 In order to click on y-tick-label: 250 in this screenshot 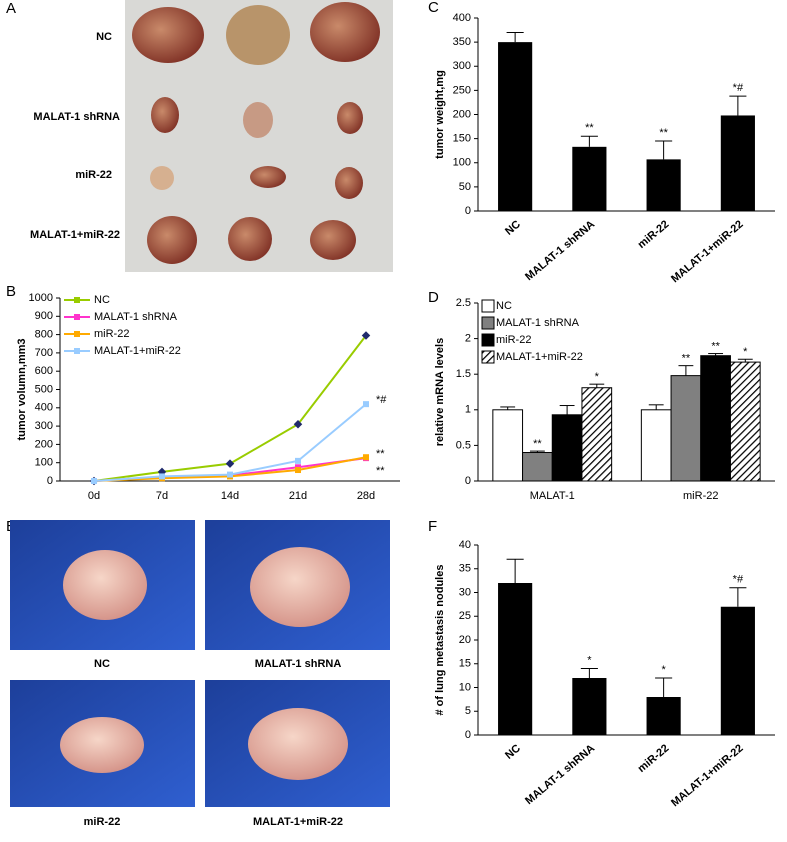, I will do `click(462, 90)`.